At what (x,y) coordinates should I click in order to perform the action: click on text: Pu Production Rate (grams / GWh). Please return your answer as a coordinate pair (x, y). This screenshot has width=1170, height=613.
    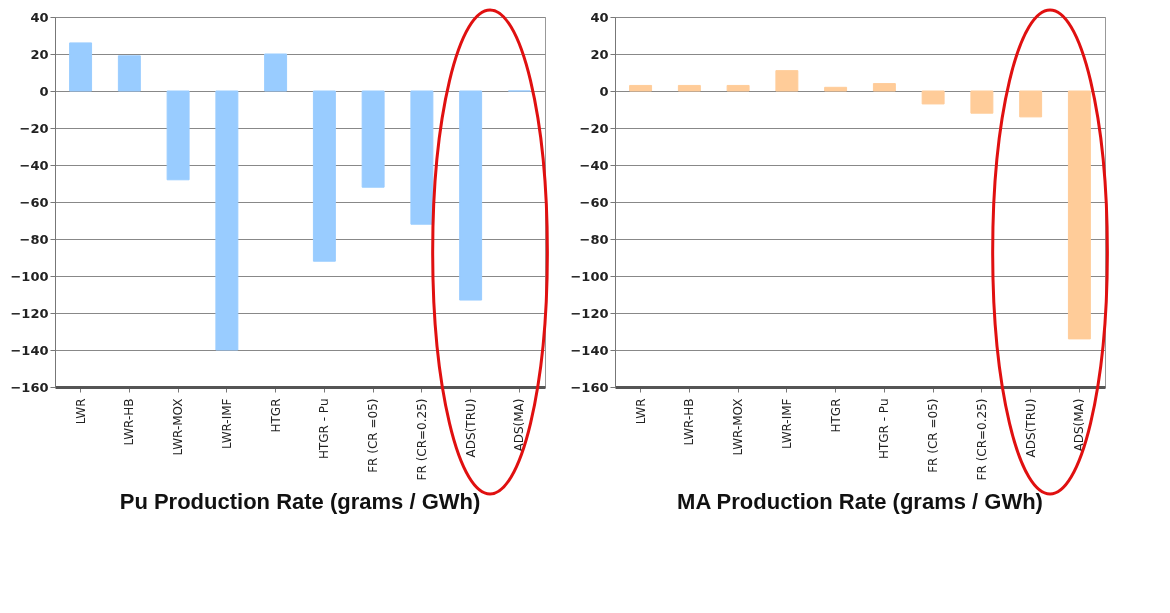
    Looking at the image, I should click on (300, 501).